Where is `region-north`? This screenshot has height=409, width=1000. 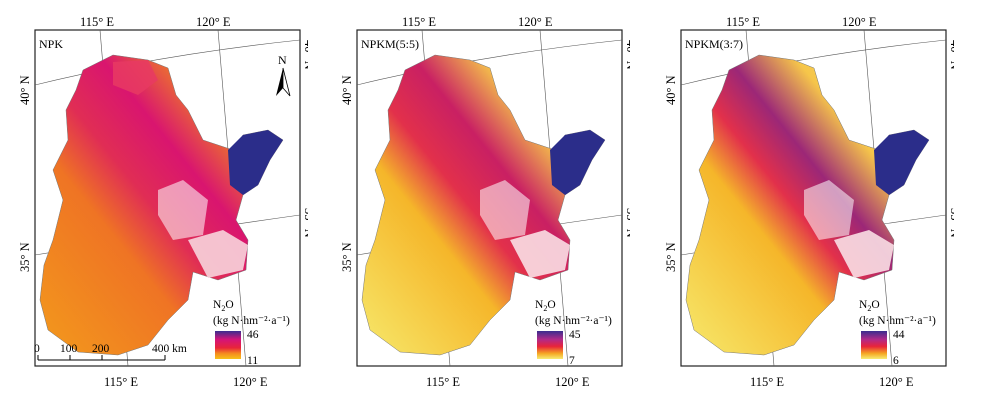 region-north is located at coordinates (135, 77).